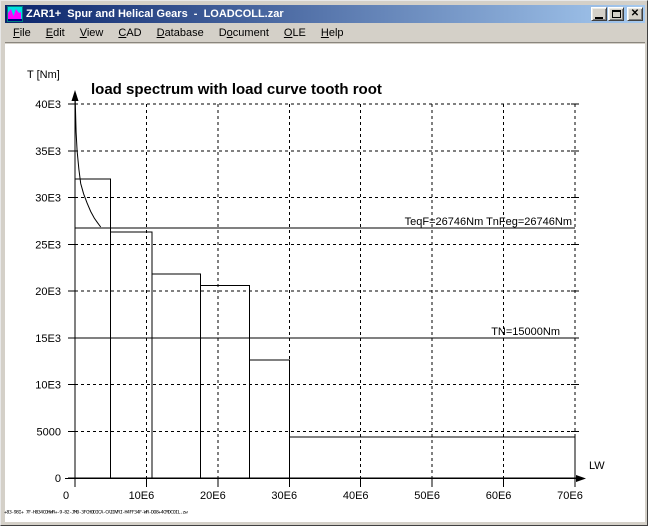  Describe the element at coordinates (294, 32) in the screenshot. I see `menu-item-ole: OLE` at that location.